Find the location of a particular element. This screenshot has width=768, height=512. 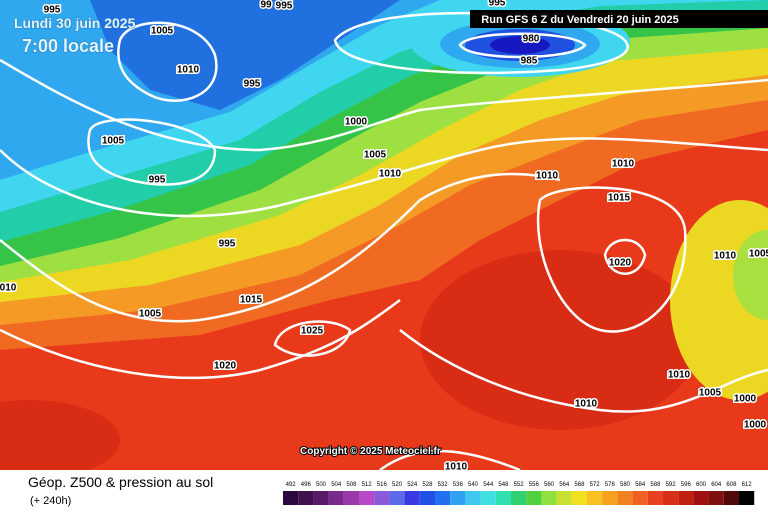

footer-lead: (+ 240h) is located at coordinates (50, 501).